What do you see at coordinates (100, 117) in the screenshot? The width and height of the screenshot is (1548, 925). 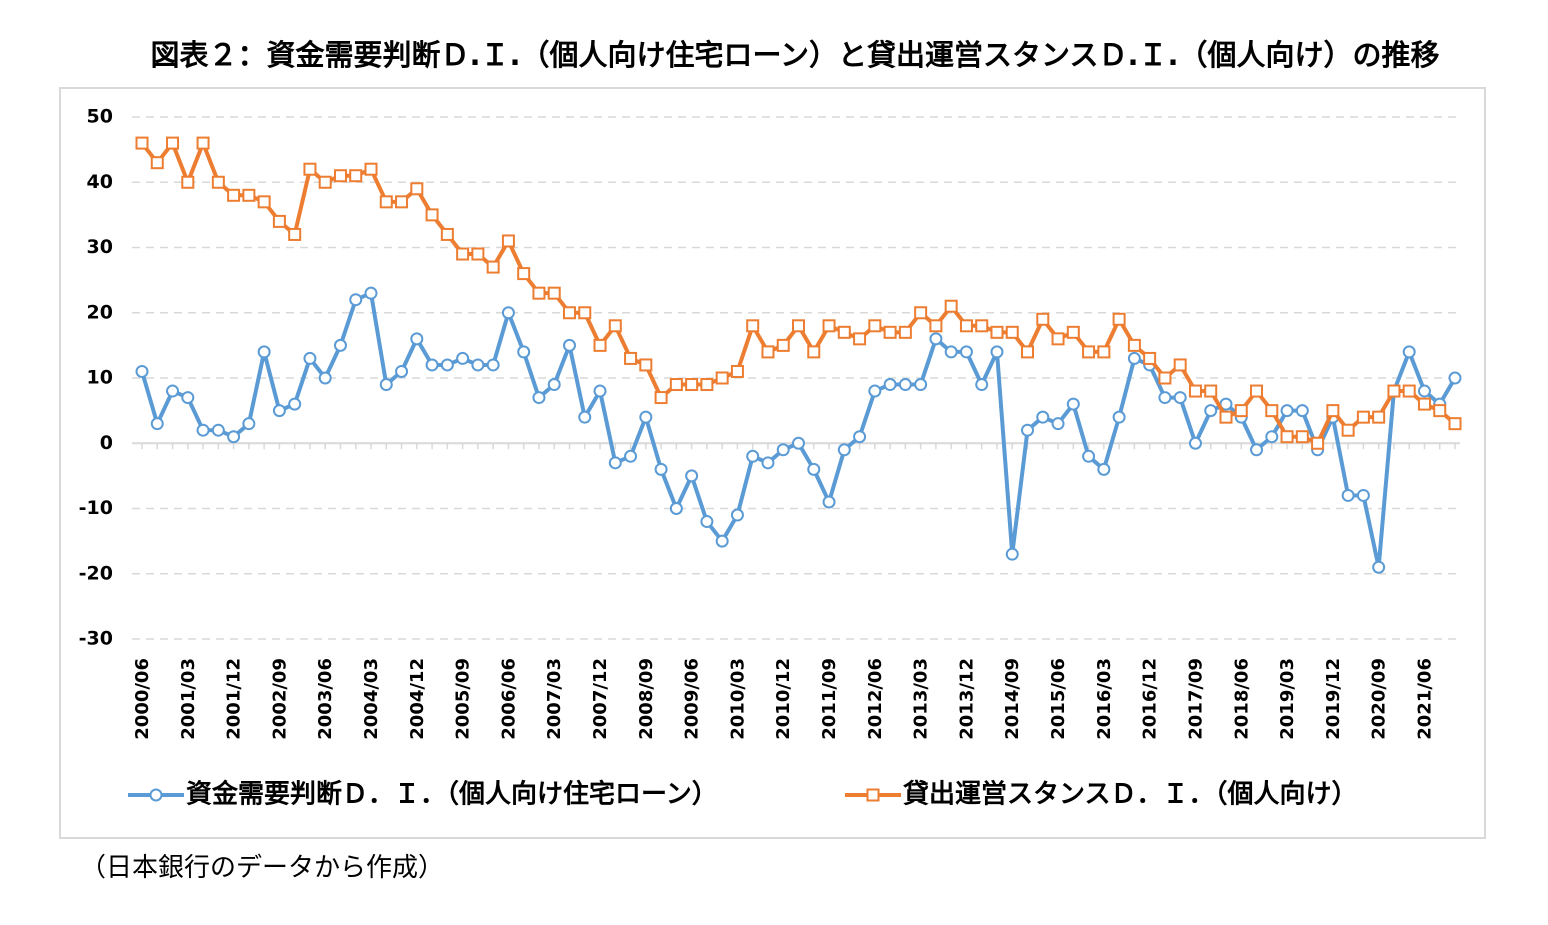 I see `y-tick-label: 50` at bounding box center [100, 117].